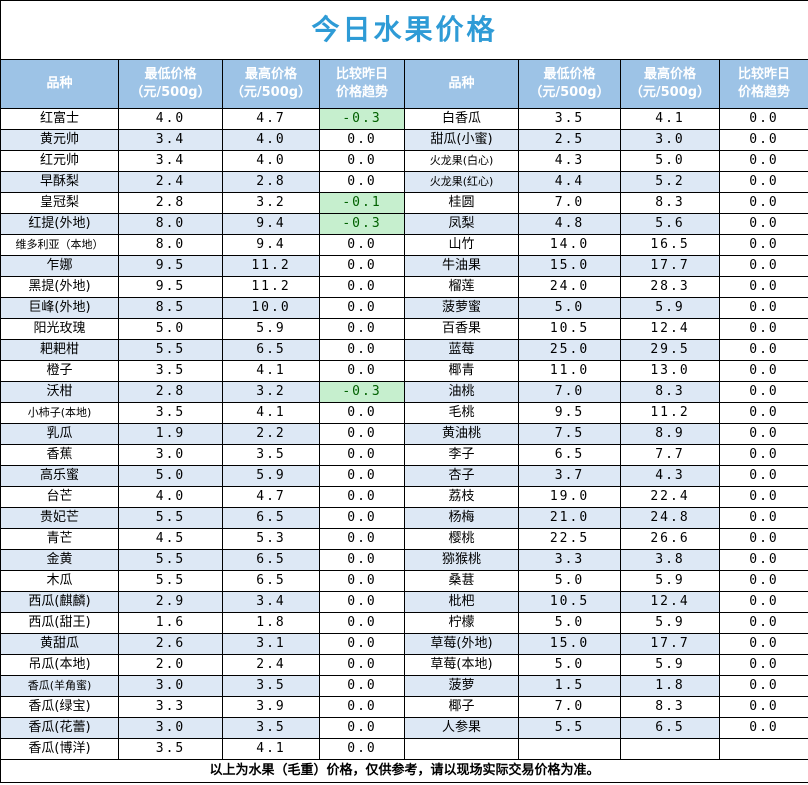 The height and width of the screenshot is (785, 808). Describe the element at coordinates (404, 476) in the screenshot. I see `data-row: 高乐蜜 5.0 5.9 0.0 杏子 3.7 4.3 0.0` at that location.